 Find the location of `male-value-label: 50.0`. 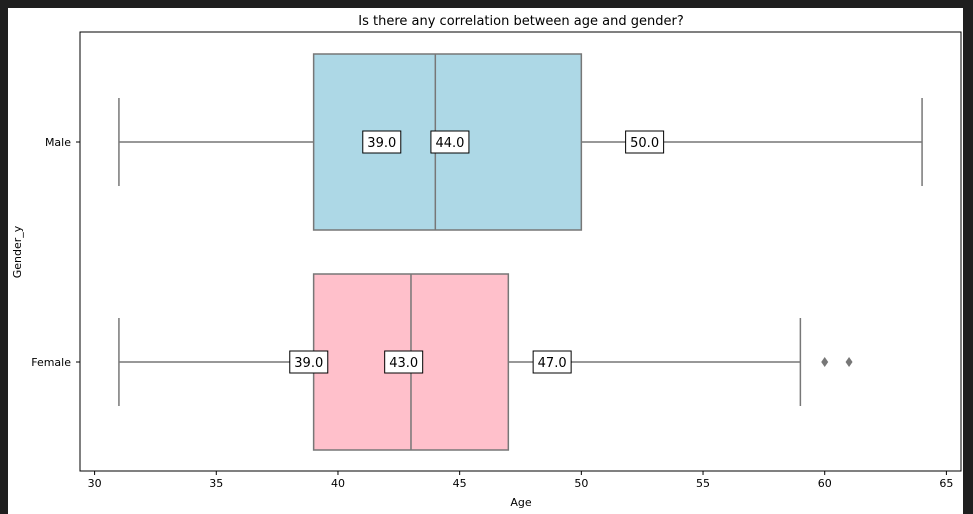

male-value-label: 50.0 is located at coordinates (645, 142).